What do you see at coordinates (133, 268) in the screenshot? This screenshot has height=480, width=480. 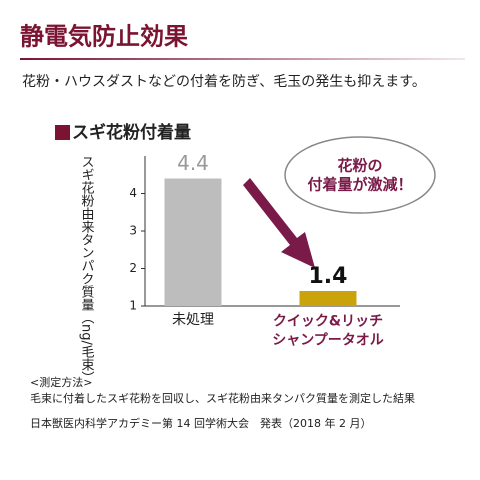 I see `y-tick-label: 2` at bounding box center [133, 268].